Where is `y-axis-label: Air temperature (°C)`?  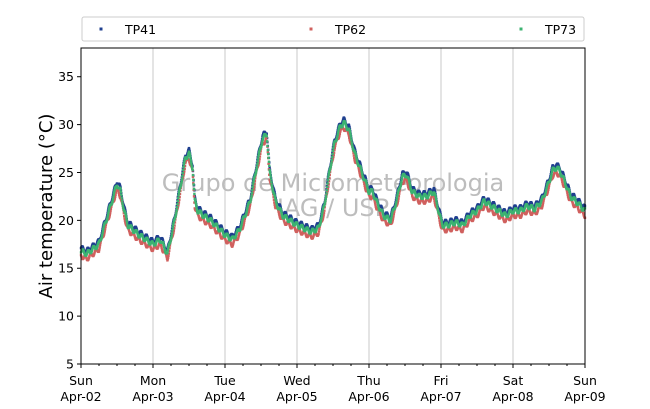
y-axis-label: Air temperature (°C) is located at coordinates (46, 206).